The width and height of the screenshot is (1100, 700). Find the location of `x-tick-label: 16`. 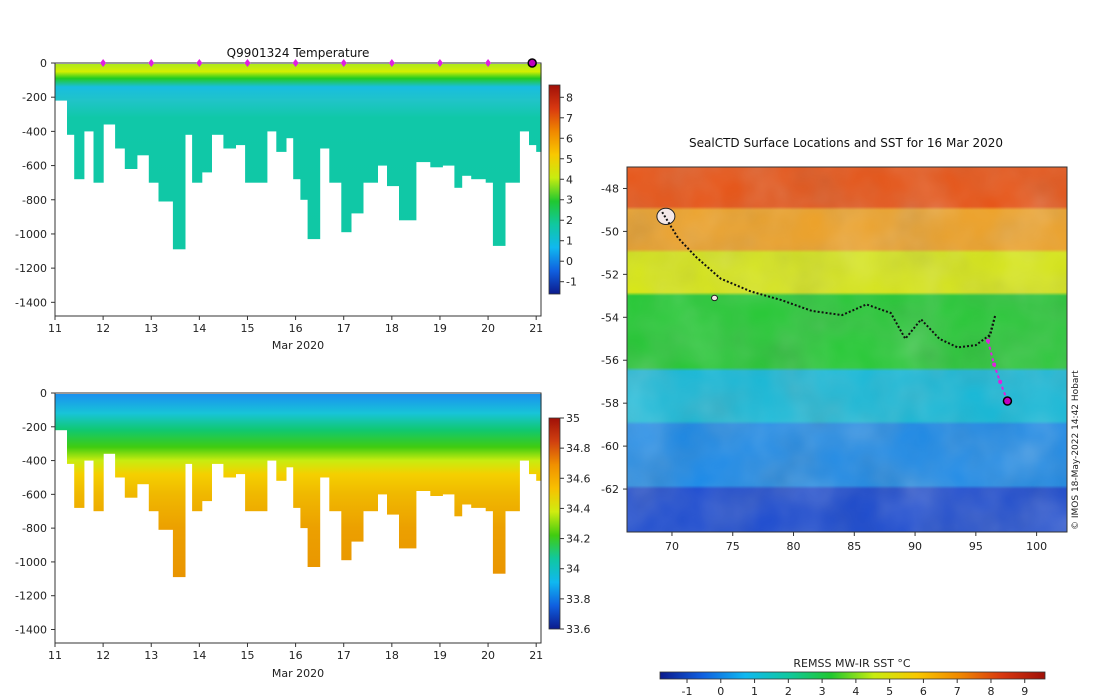

x-tick-label: 16 is located at coordinates (296, 655).